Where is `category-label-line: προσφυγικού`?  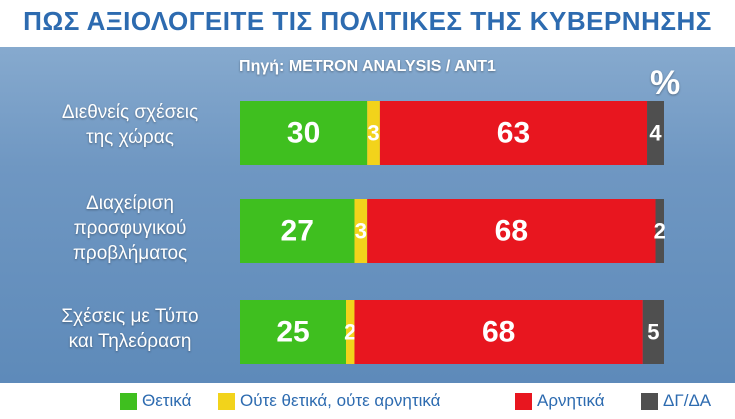
category-label-line: προσφυγικού is located at coordinates (130, 228).